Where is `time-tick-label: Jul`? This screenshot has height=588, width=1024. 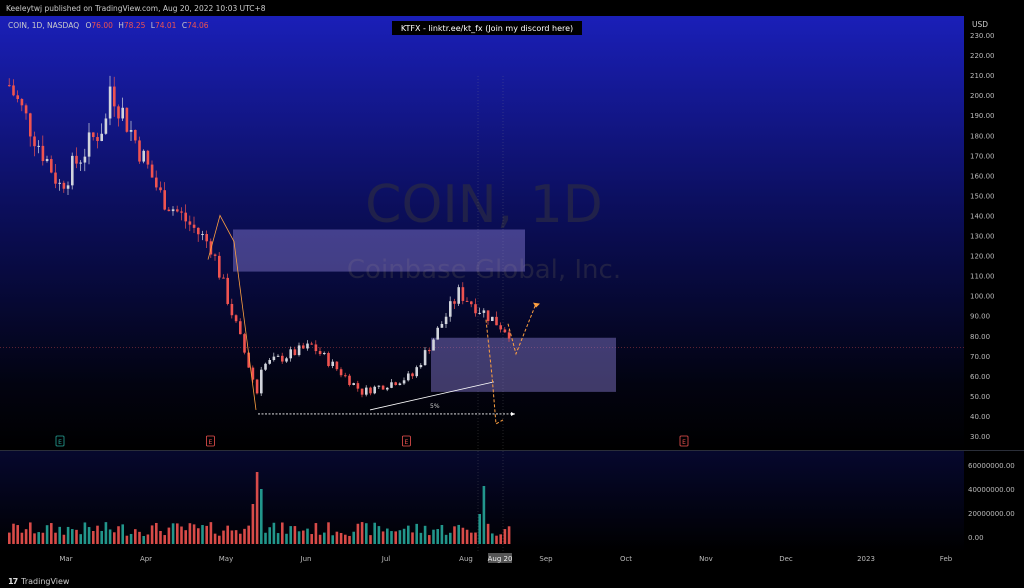 time-tick-label: Jul is located at coordinates (386, 559).